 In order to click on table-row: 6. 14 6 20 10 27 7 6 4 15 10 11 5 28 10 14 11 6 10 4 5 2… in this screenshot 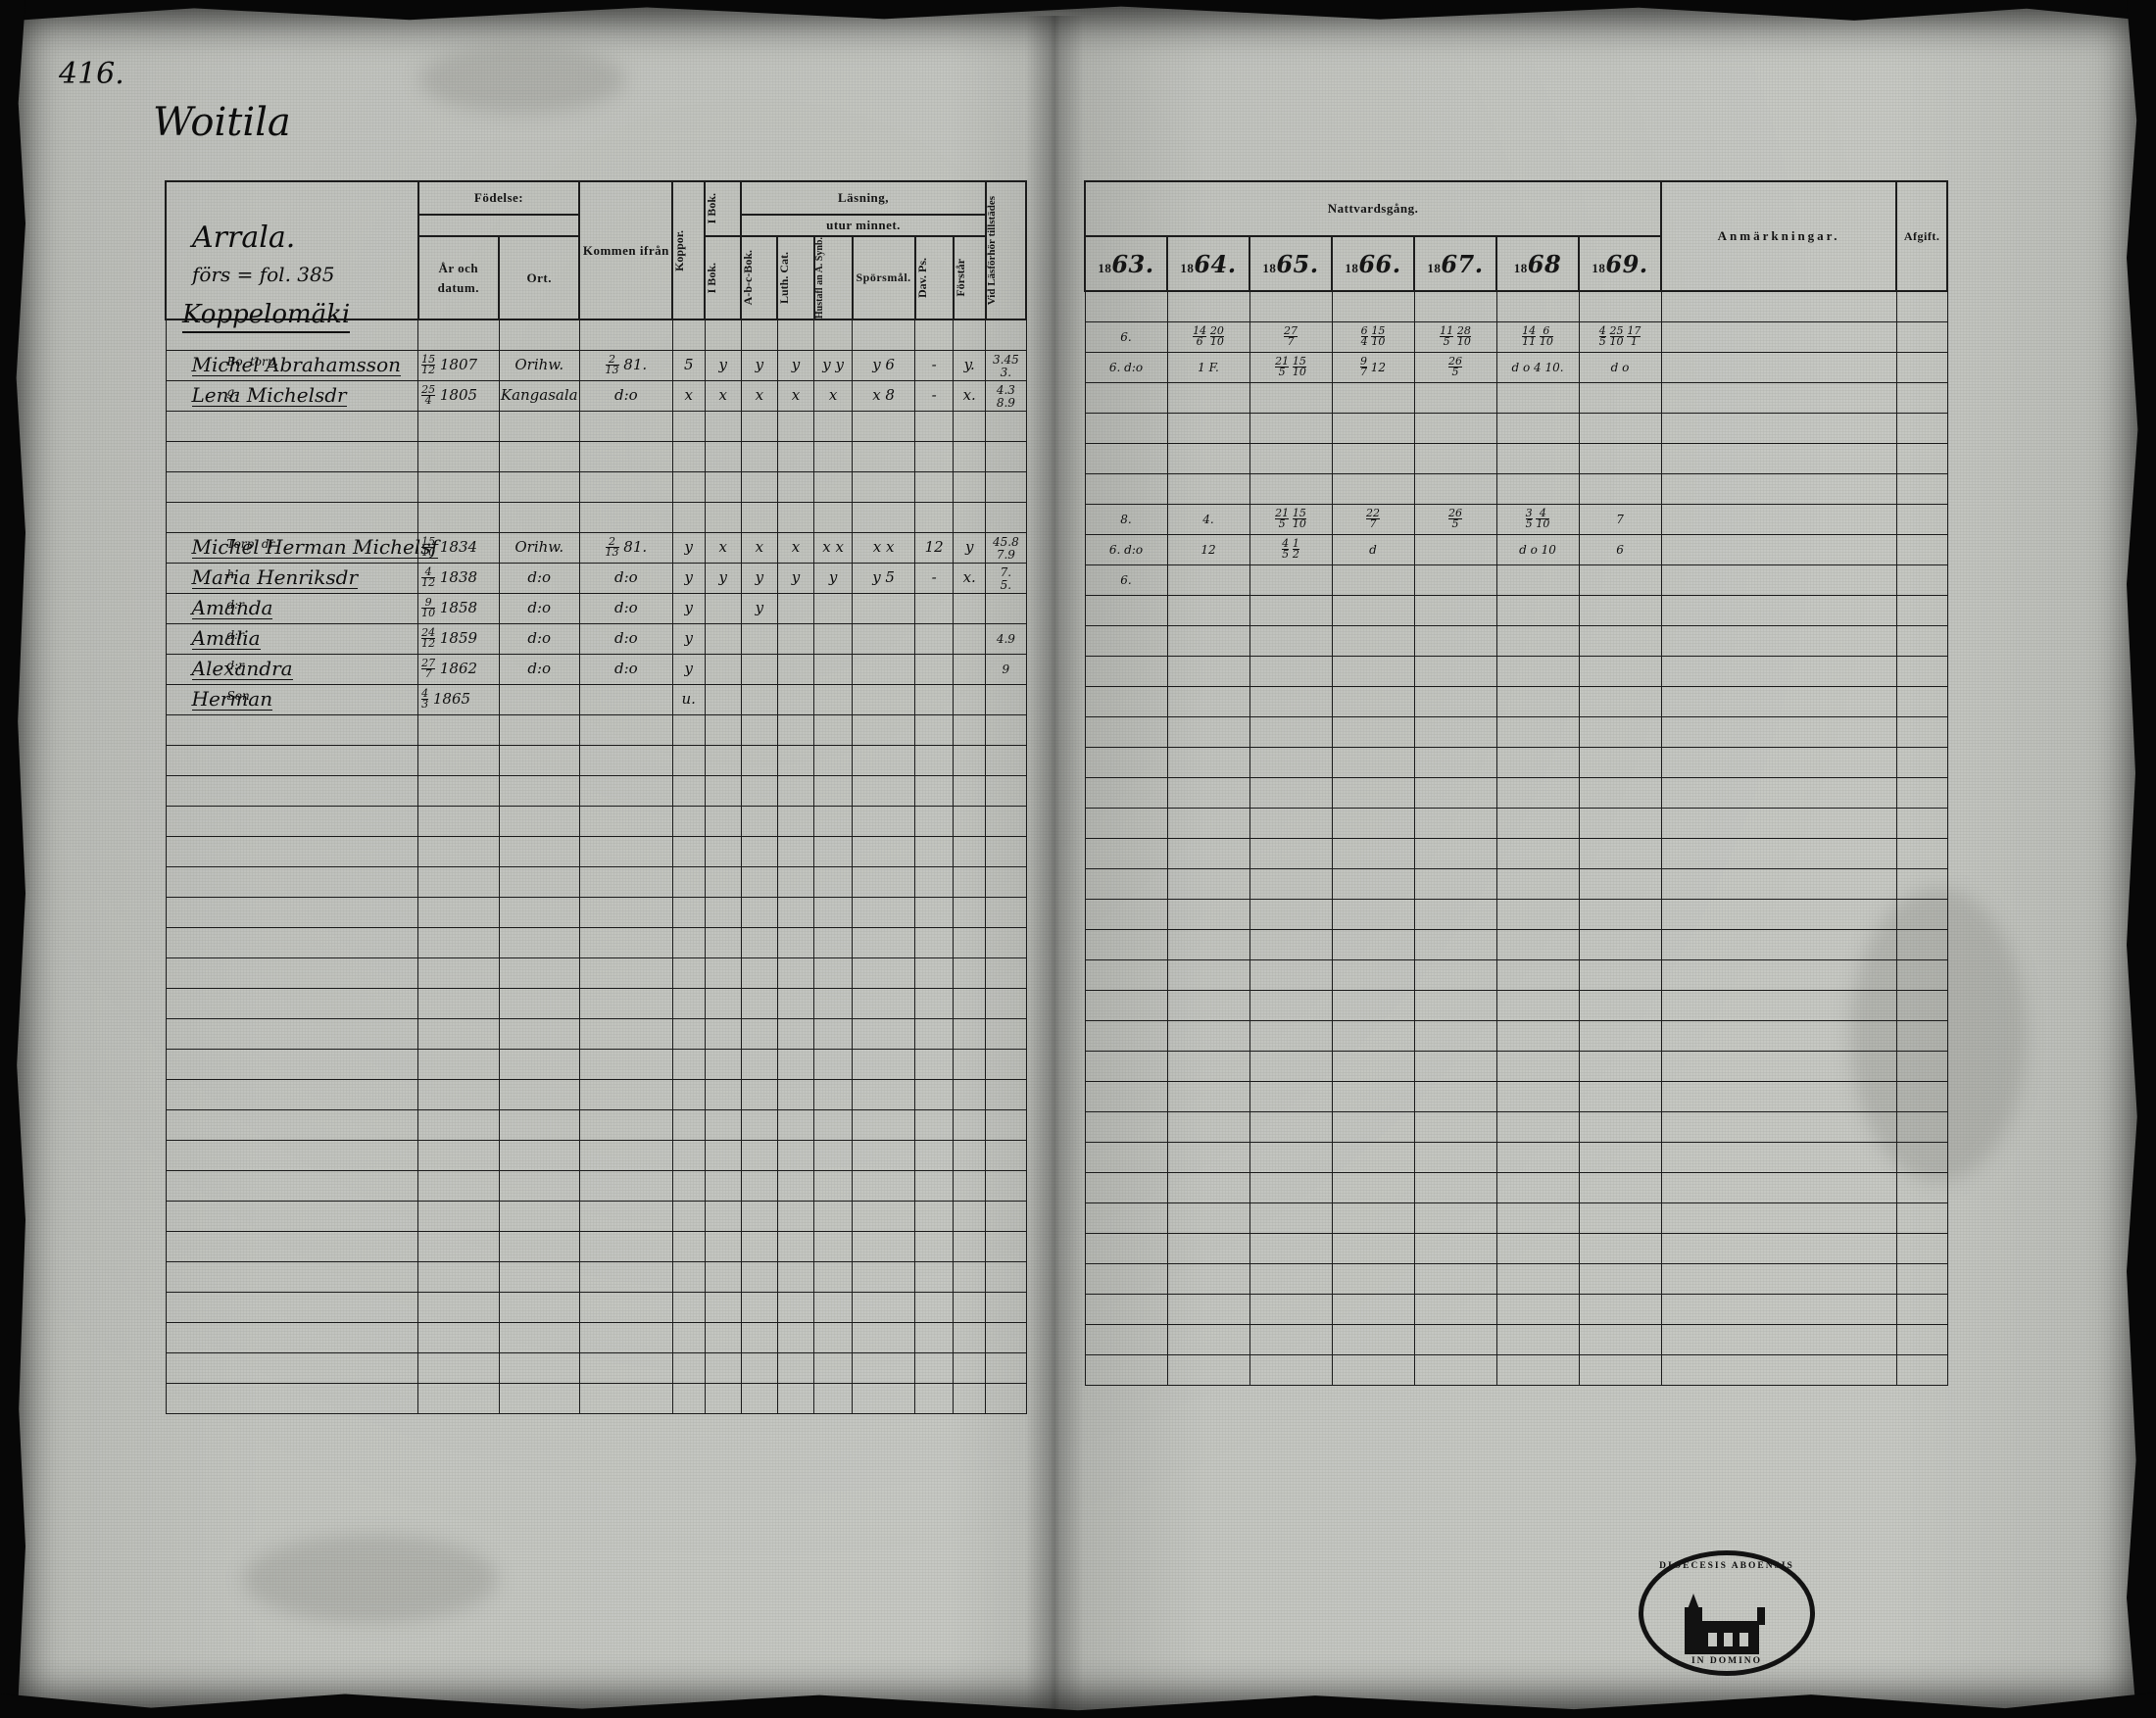, I will do `click(1516, 336)`.